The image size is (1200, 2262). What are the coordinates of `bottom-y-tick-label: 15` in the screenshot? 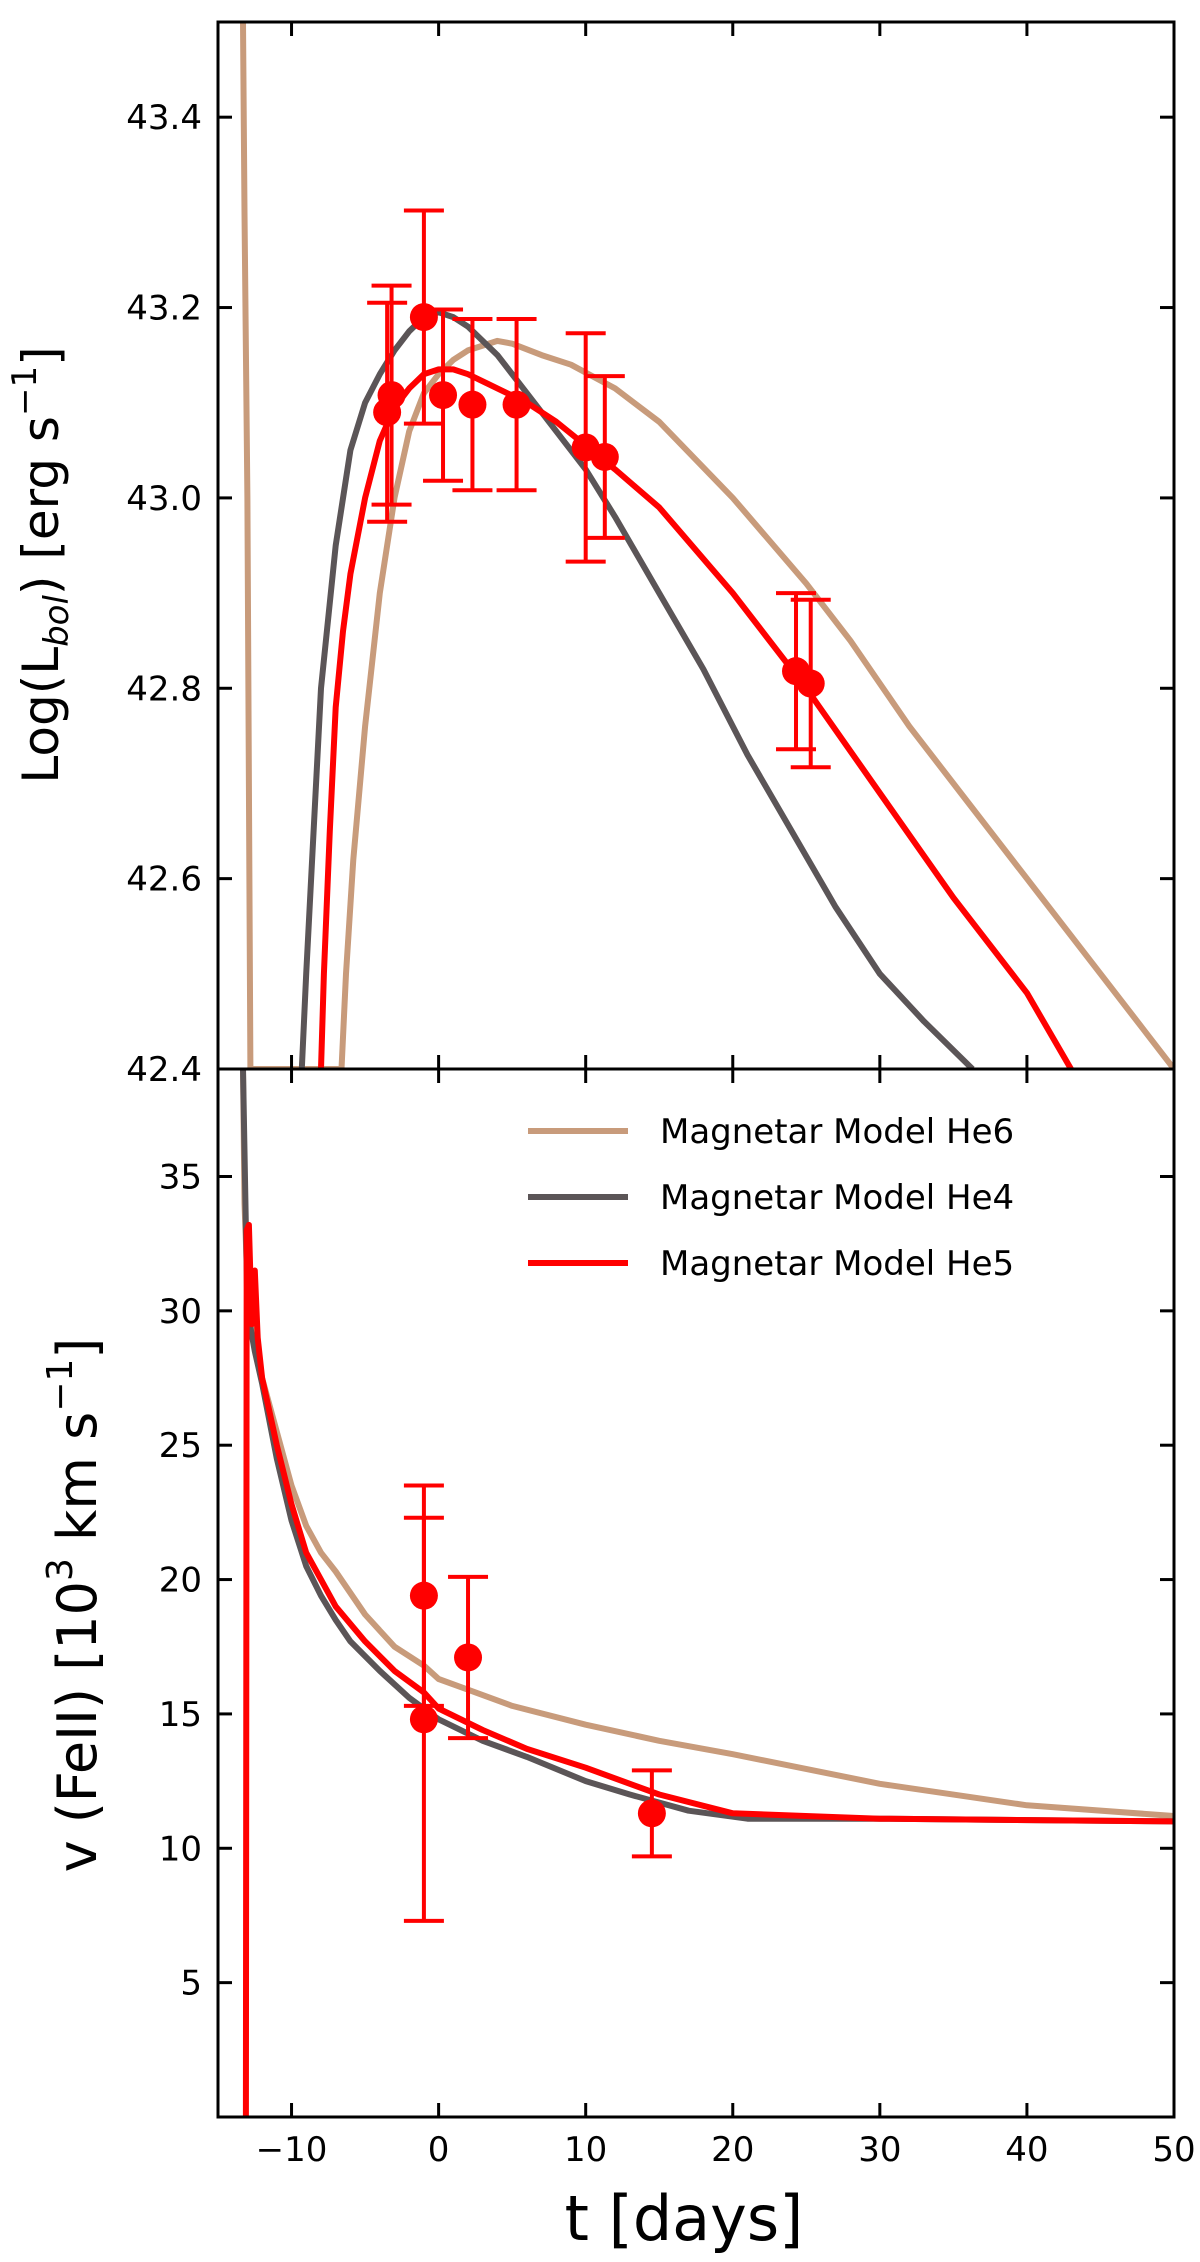 It's located at (180, 1715).